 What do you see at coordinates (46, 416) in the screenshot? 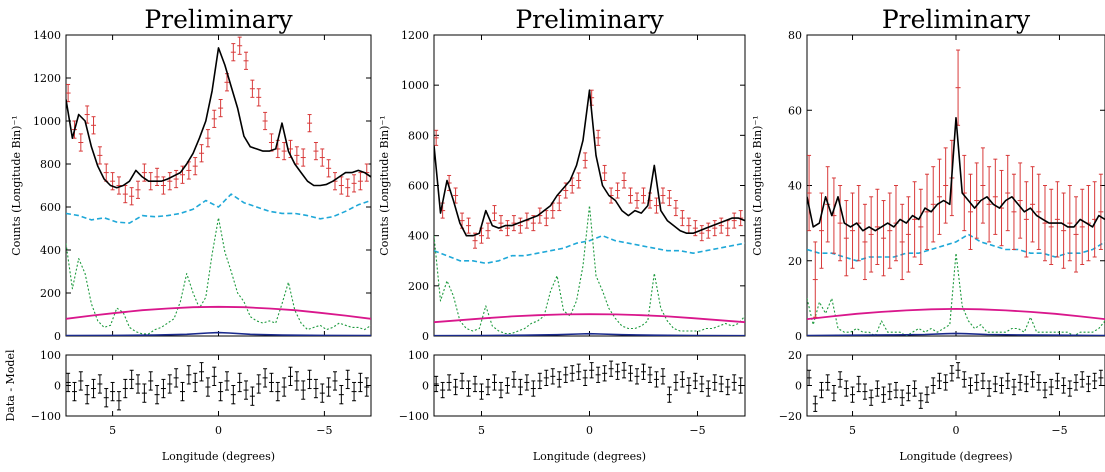
I see `residual-y-tick-label: −100` at bounding box center [46, 416].